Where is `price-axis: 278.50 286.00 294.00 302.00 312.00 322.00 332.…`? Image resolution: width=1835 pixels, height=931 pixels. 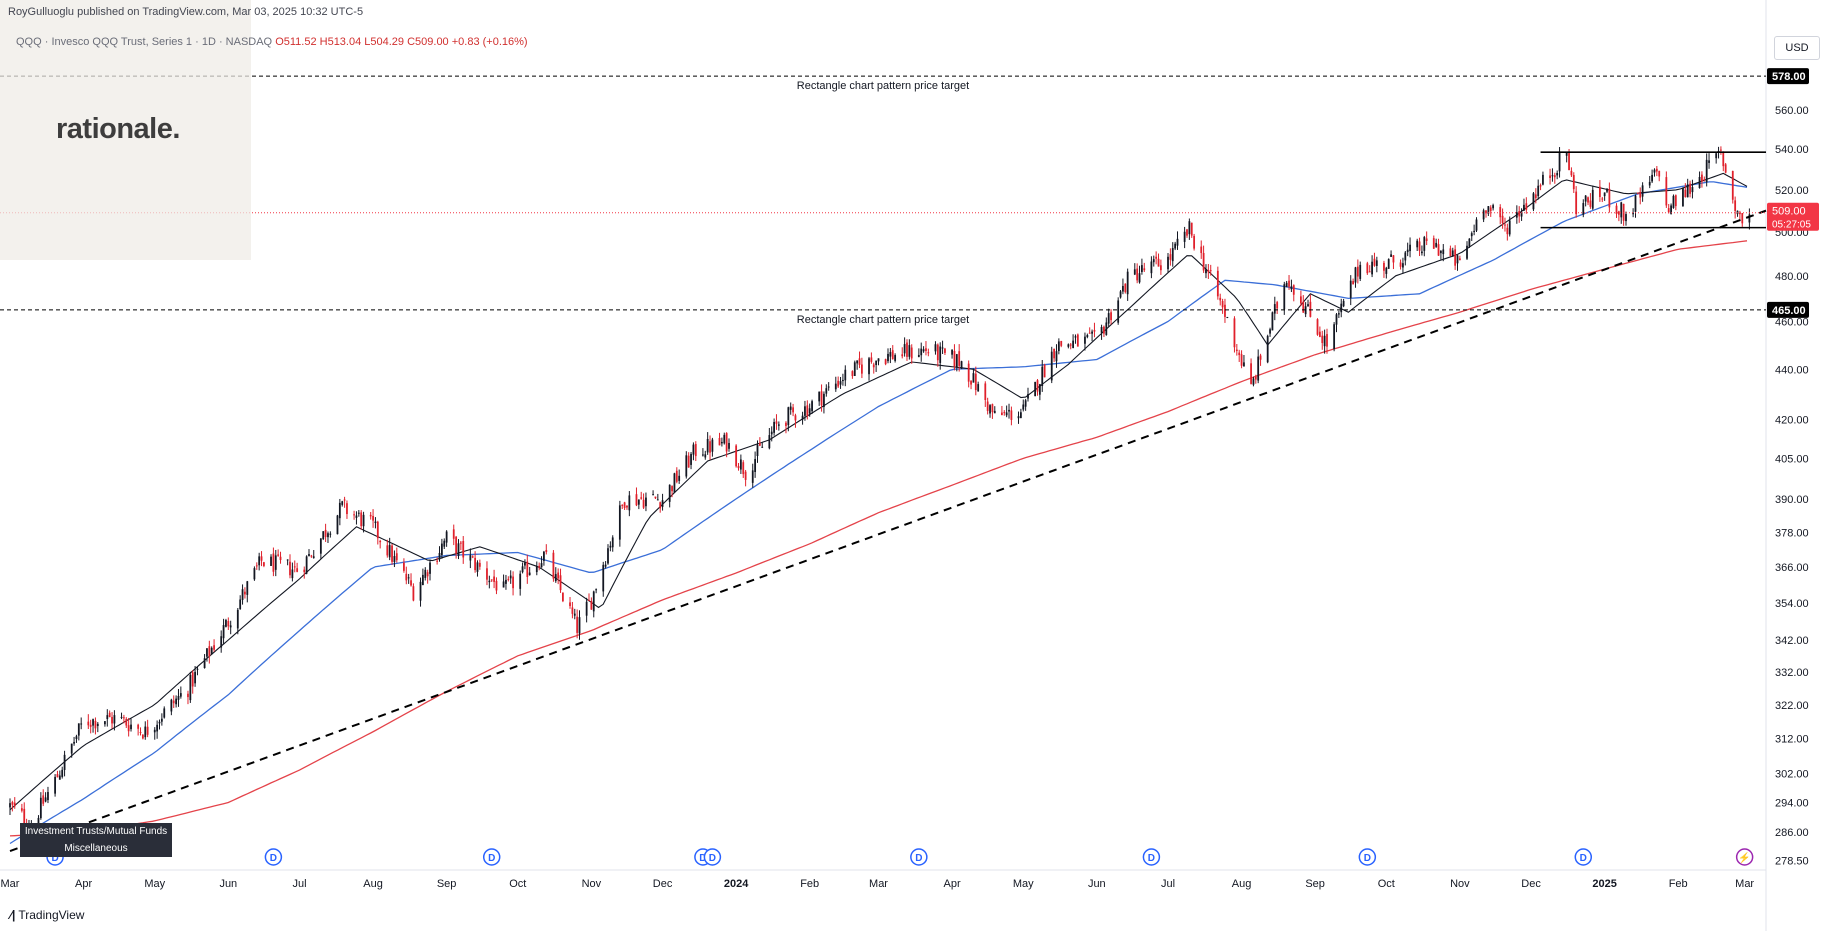 price-axis: 278.50 286.00 294.00 302.00 312.00 322.00 332.… is located at coordinates (1793, 468).